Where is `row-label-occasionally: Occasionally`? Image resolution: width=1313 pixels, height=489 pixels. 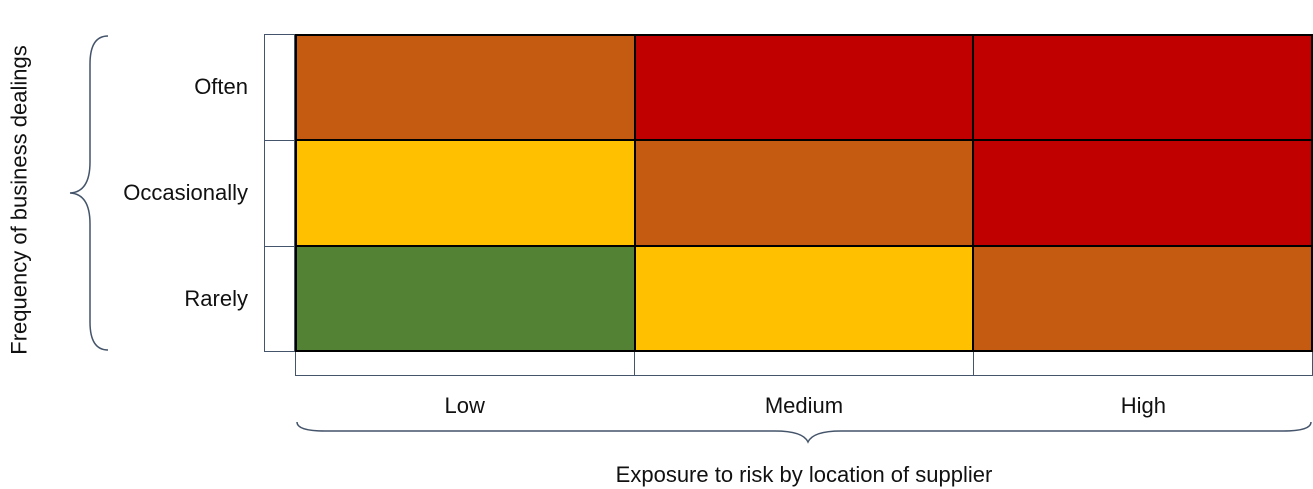 row-label-occasionally: Occasionally is located at coordinates (185, 192).